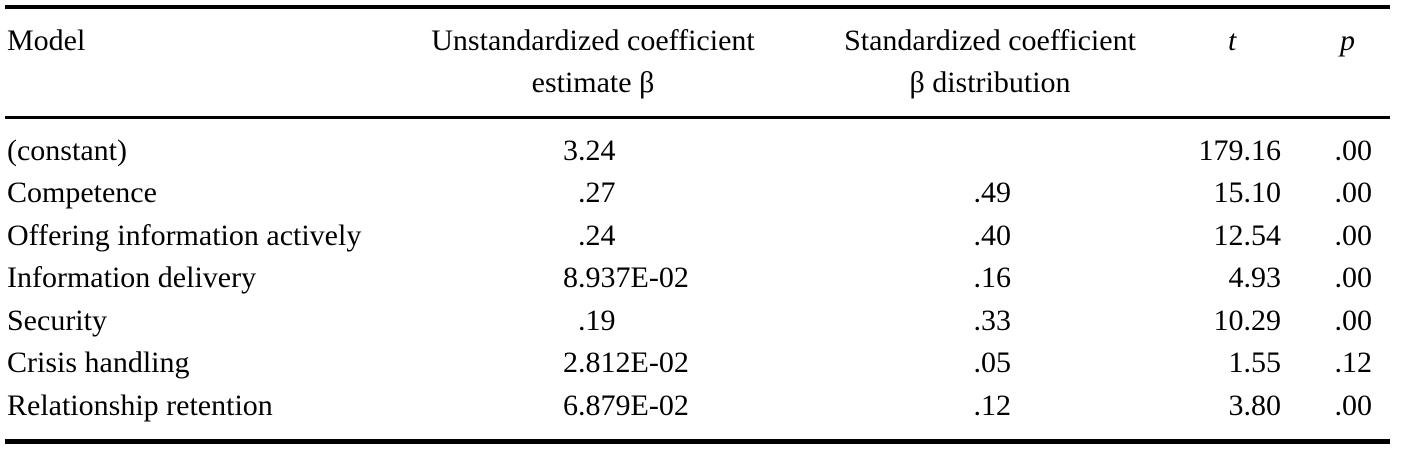  Describe the element at coordinates (992, 405) in the screenshot. I see `row-relationship-retention-std: .12` at that location.